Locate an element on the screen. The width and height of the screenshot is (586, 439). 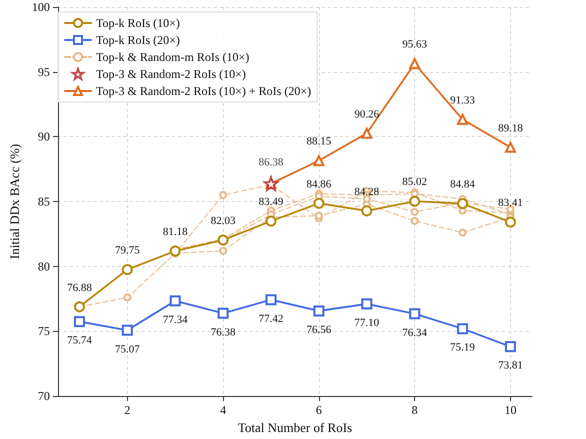
data-label: 73.81 is located at coordinates (510, 366).